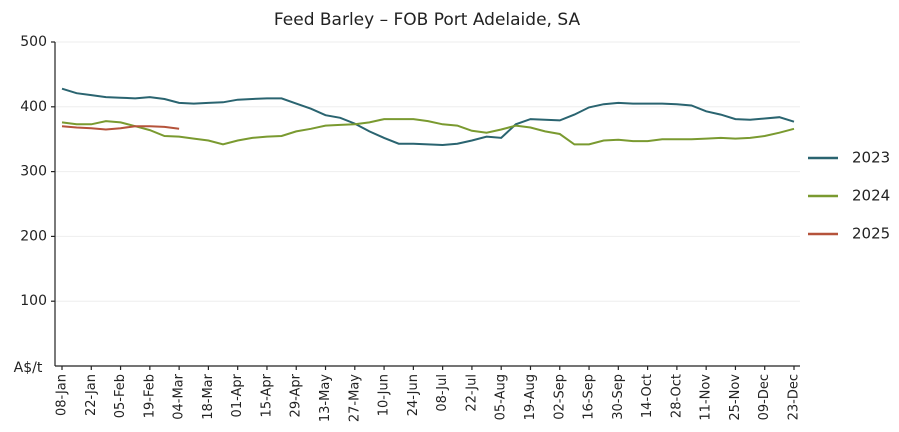 Image resolution: width=899 pixels, height=432 pixels. I want to click on x-tick-label: 08-Jan, so click(62, 395).